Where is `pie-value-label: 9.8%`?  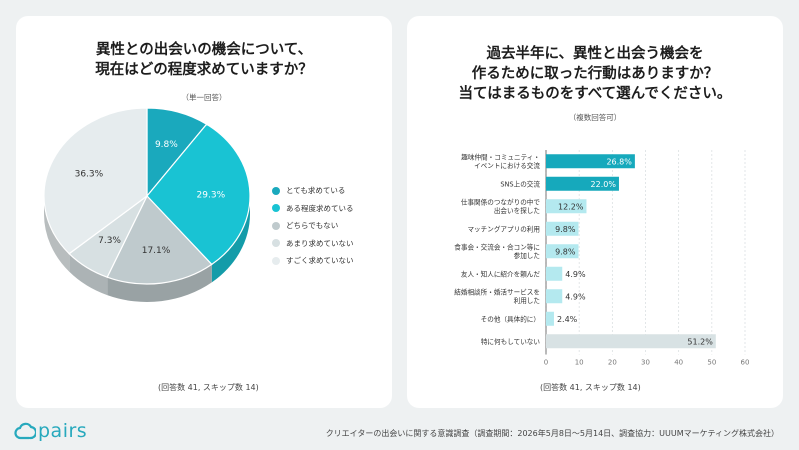
pie-value-label: 9.8% is located at coordinates (166, 145).